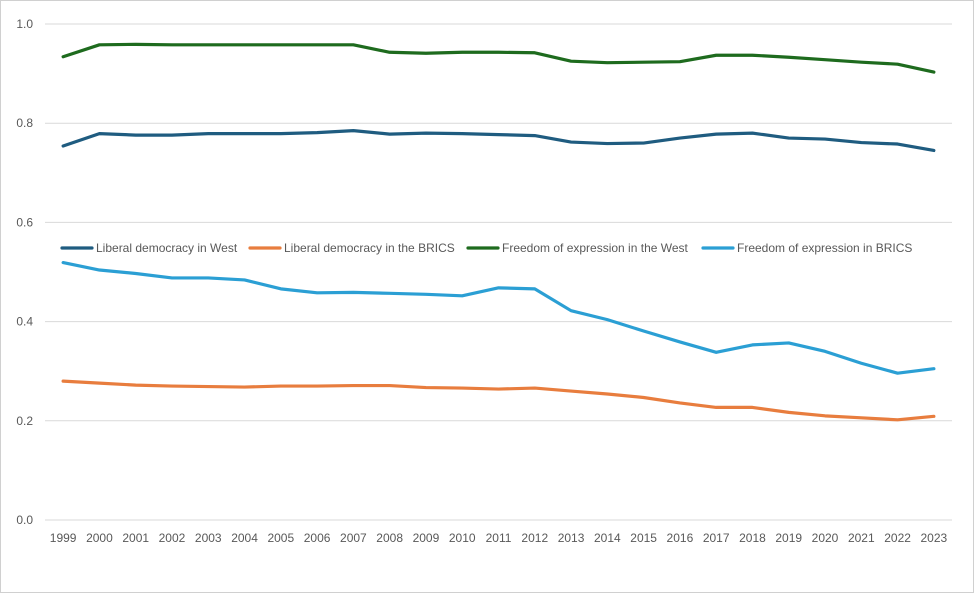  I want to click on x-tick-label: 2000, so click(99, 538).